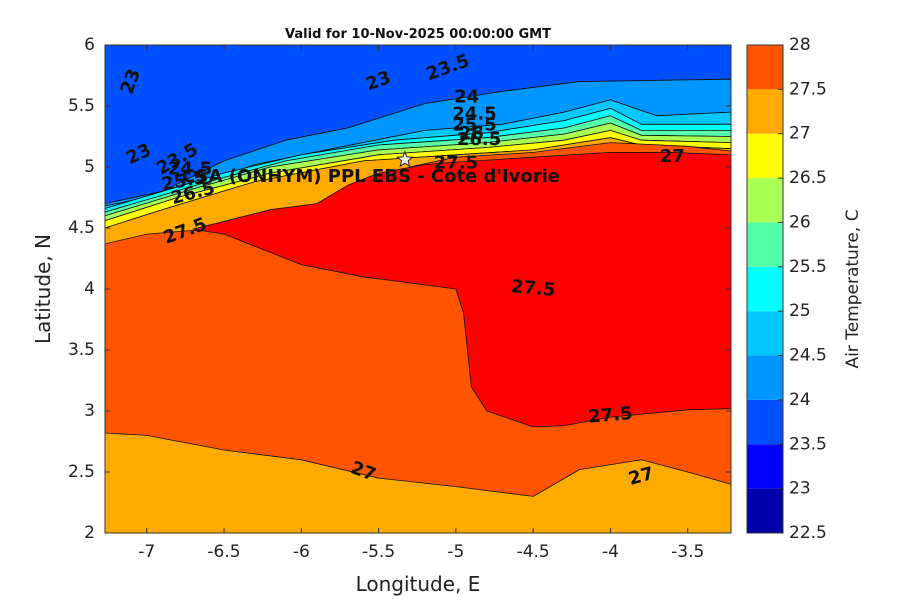 The image size is (900, 600). I want to click on chart-title: Valid for 10-Nov-2025 00:00:00 GMT, so click(418, 34).